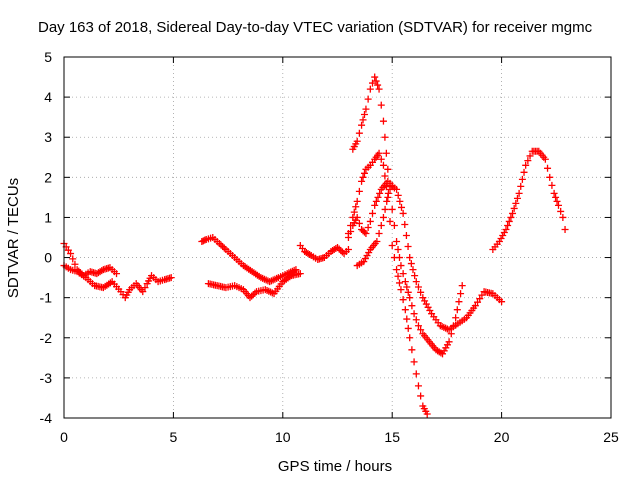 This screenshot has width=640, height=480. What do you see at coordinates (407, 215) in the screenshot?
I see `series-peak` at bounding box center [407, 215].